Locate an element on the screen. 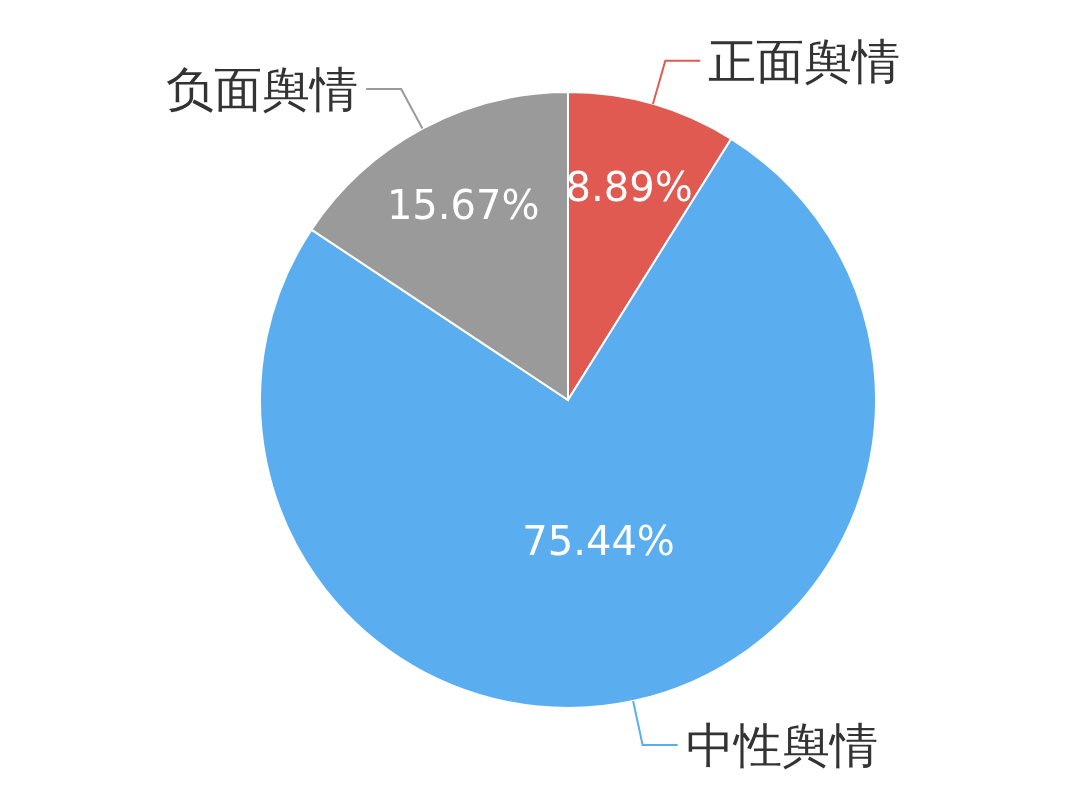  data-label: 75.44% is located at coordinates (598, 541).